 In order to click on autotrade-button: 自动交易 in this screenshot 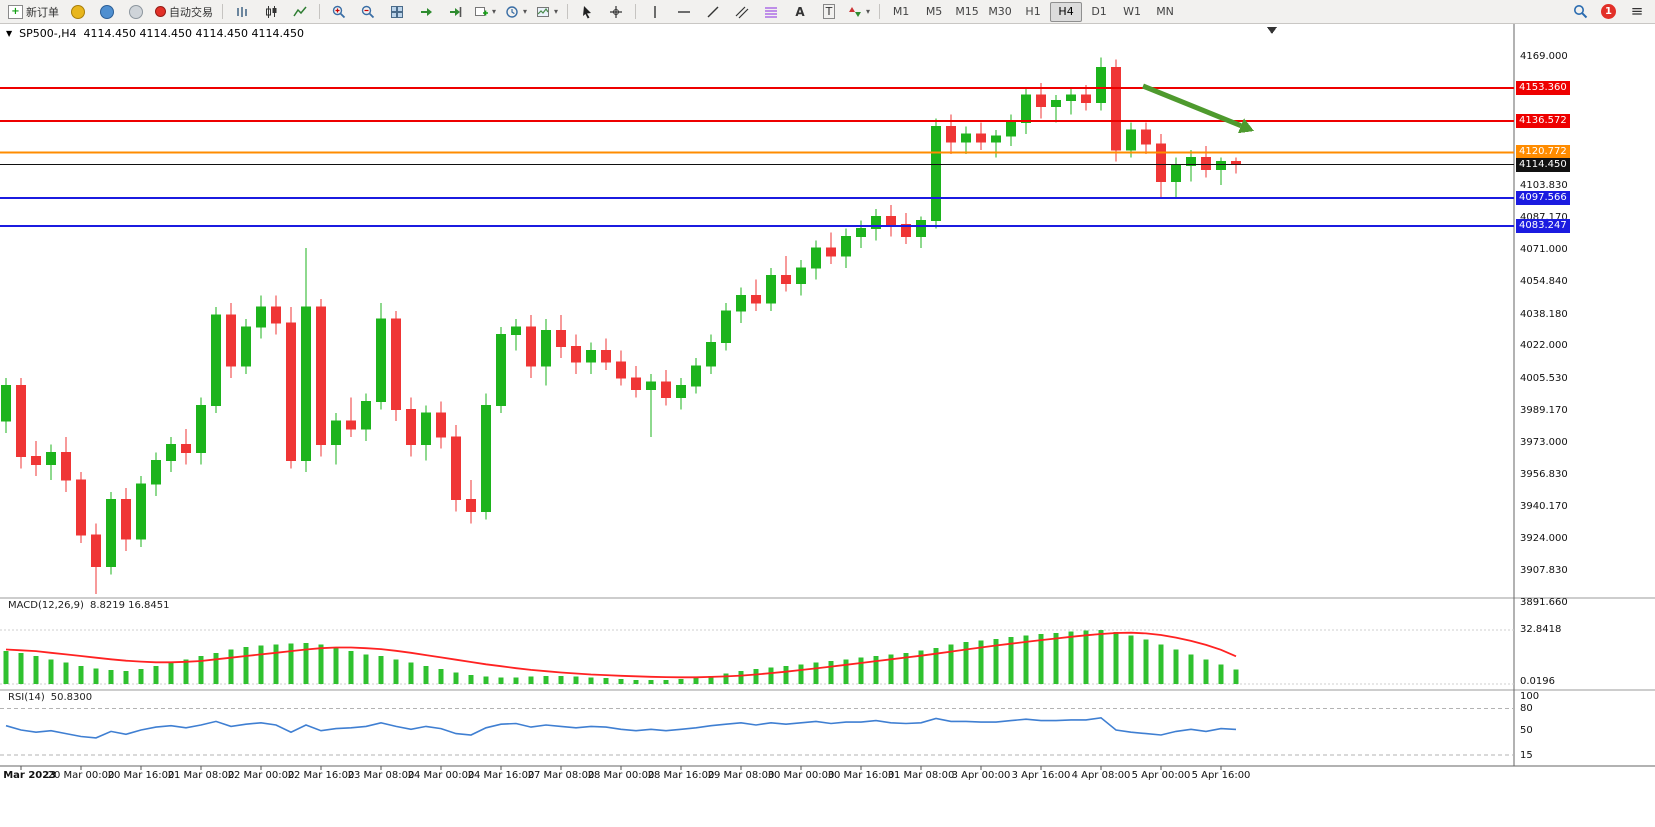, I will do `click(184, 12)`.